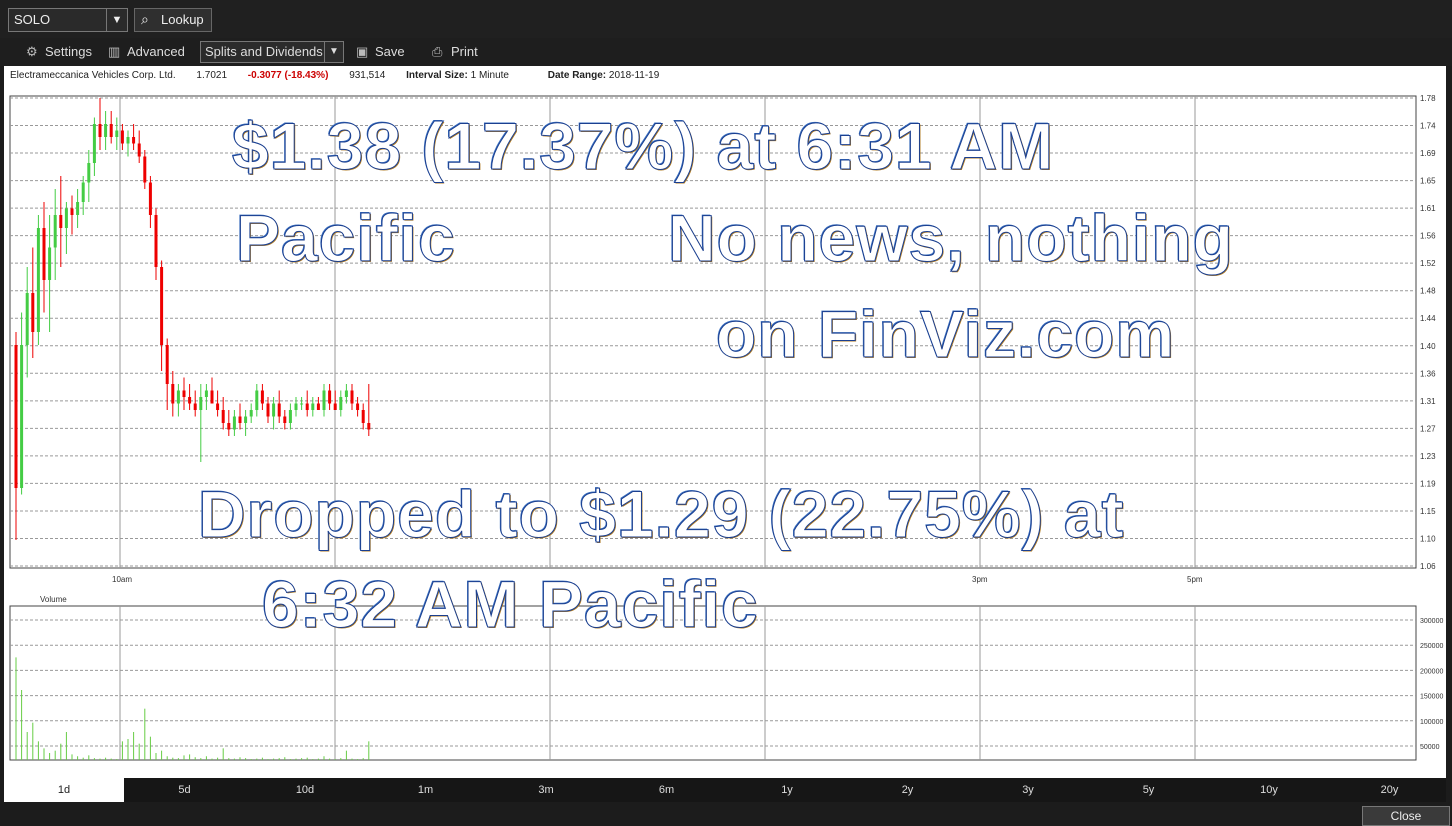 This screenshot has height=826, width=1452. I want to click on period-6m: 6m, so click(666, 790).